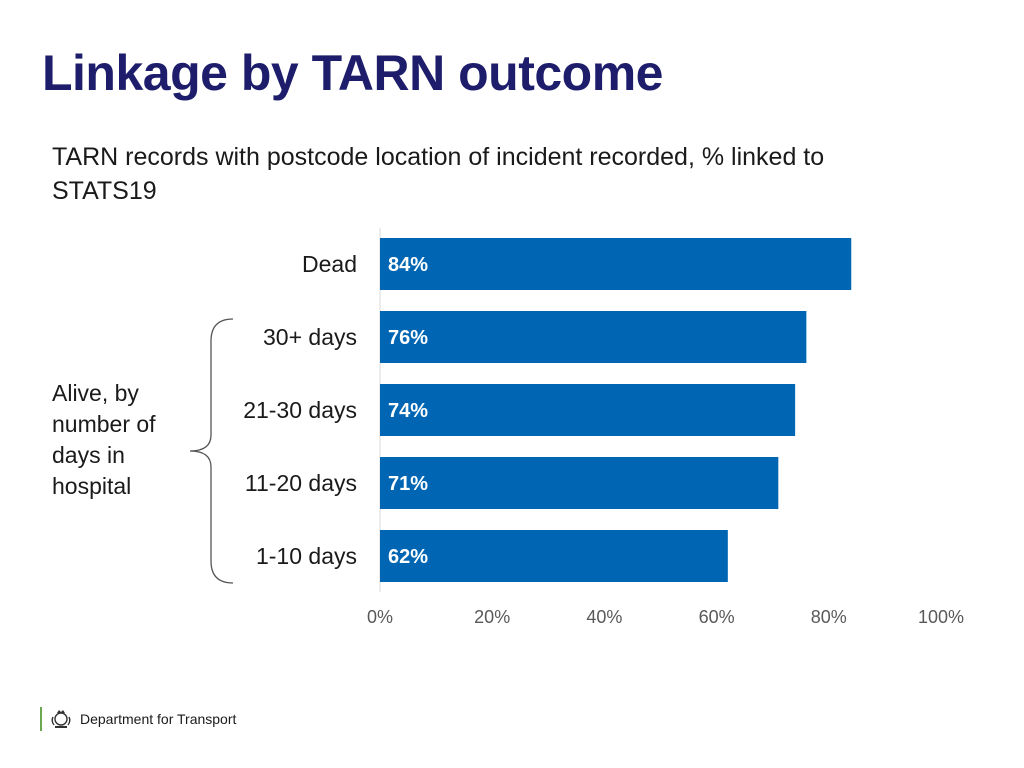 The width and height of the screenshot is (1024, 768). I want to click on category-label-0: Dead, so click(329, 264).